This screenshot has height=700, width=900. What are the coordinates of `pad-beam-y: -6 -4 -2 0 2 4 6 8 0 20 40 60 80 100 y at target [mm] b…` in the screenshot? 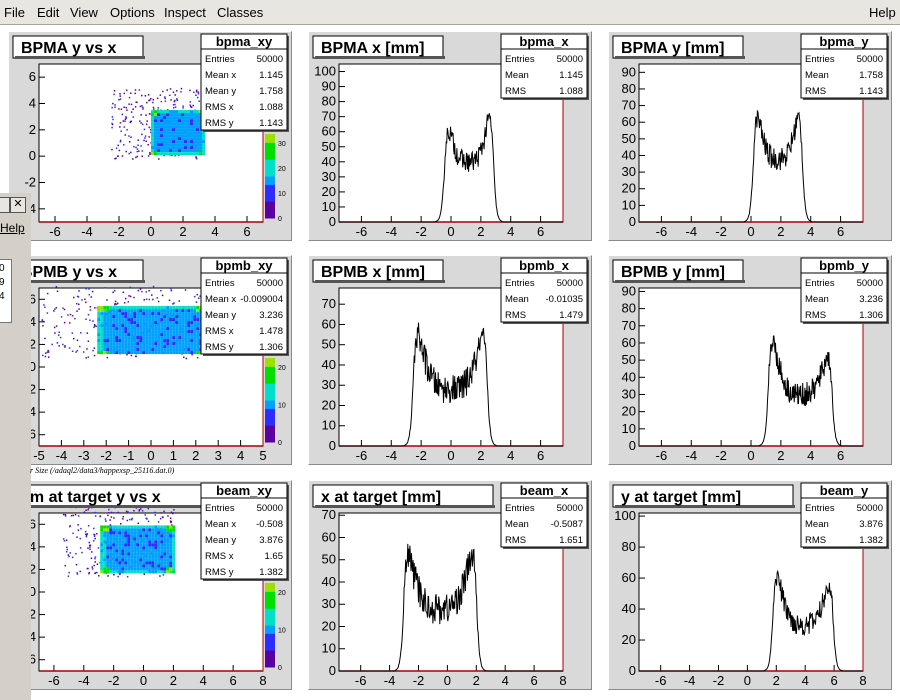 It's located at (750, 585).